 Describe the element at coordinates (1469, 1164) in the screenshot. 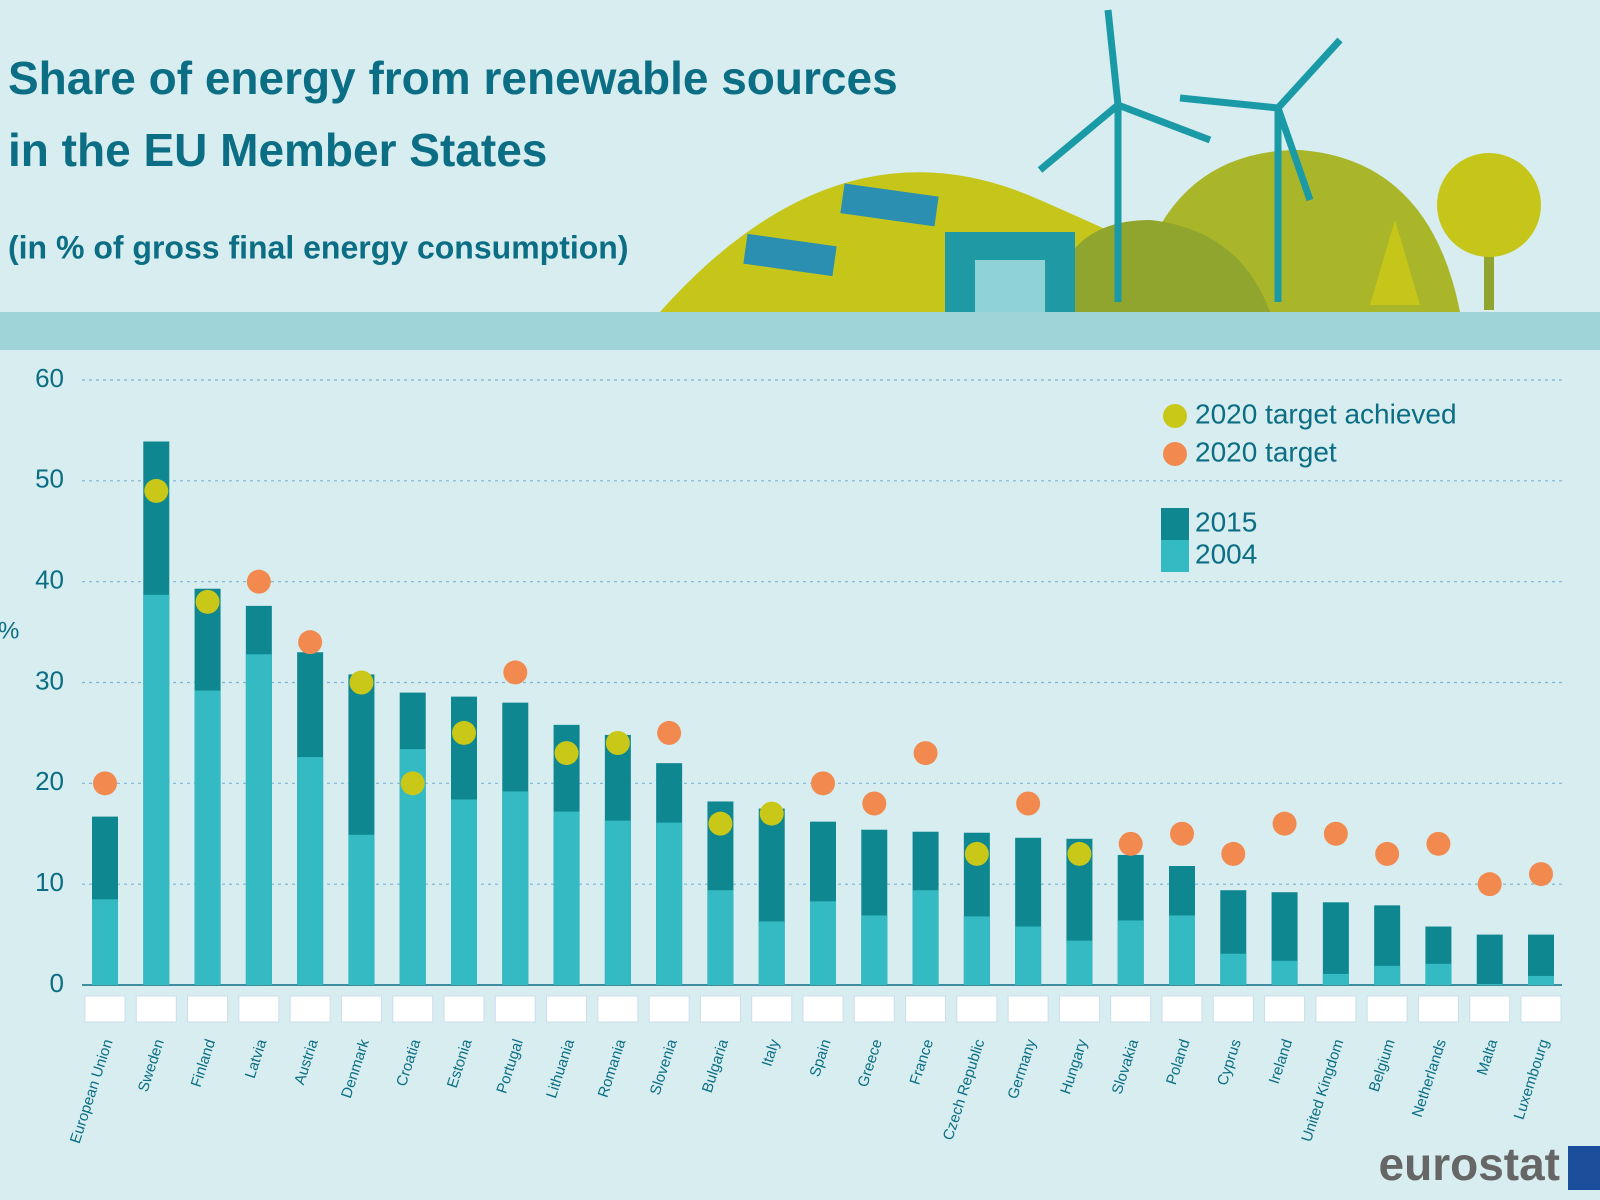

I see `source-logo: eurostat` at that location.